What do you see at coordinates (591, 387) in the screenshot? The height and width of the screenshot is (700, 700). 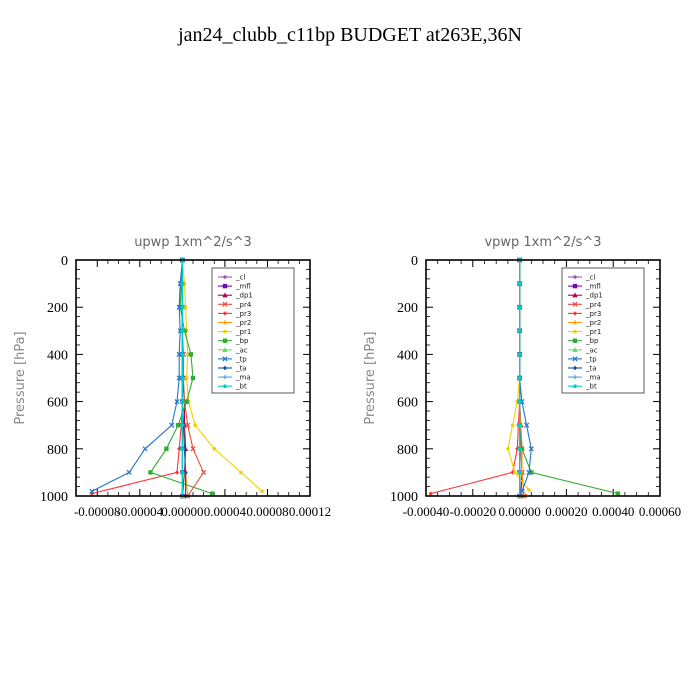 I see `legend-label: _bt` at bounding box center [591, 387].